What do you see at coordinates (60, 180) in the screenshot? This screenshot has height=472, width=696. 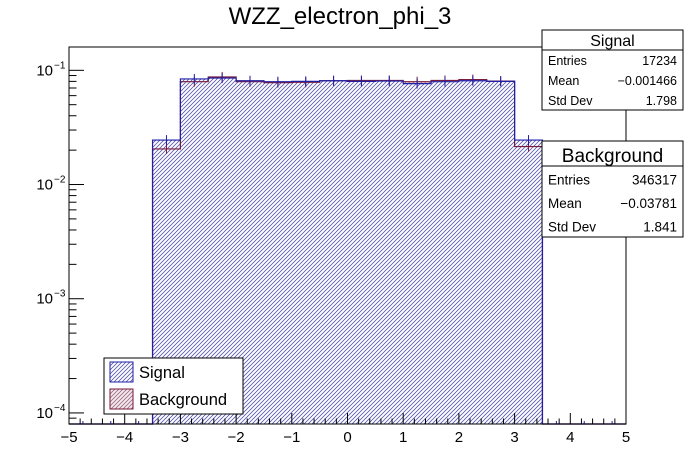 I see `y-tick-label-exponent: −2` at bounding box center [60, 180].